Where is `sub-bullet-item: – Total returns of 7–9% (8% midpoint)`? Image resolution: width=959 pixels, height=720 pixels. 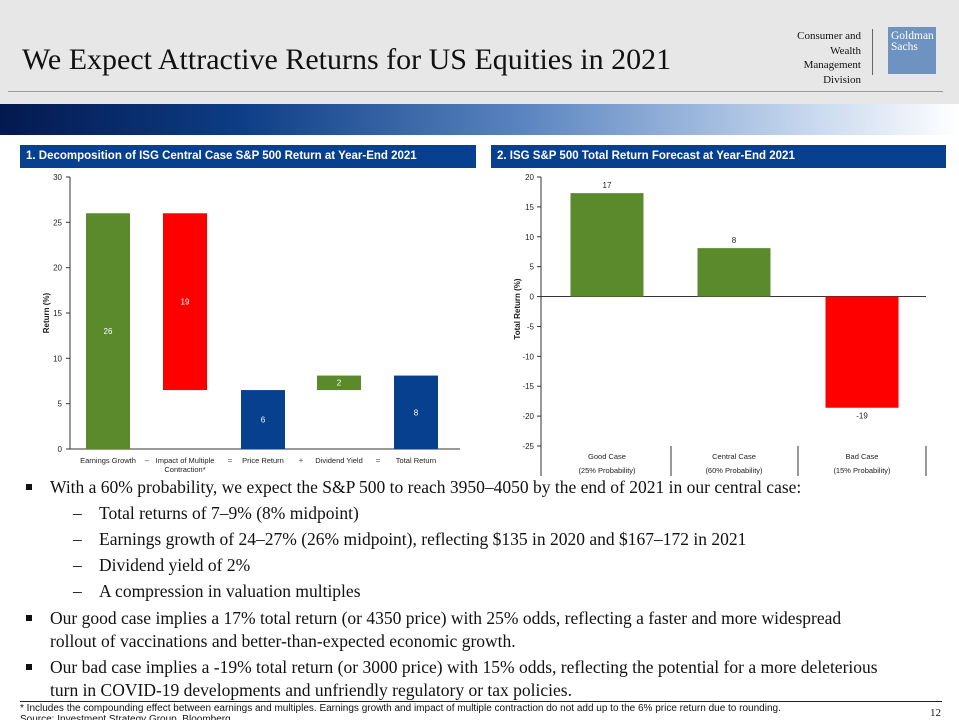
sub-bullet-item: – Total returns of 7–9% (8% midpoint) is located at coordinates (216, 513).